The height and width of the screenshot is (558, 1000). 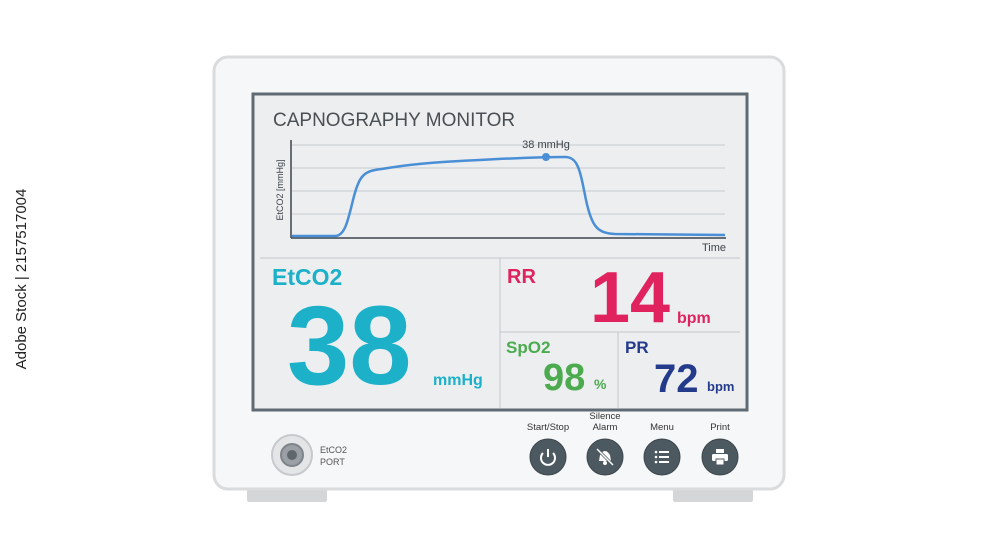 I want to click on annotation: 38 mmHg, so click(x=546, y=145).